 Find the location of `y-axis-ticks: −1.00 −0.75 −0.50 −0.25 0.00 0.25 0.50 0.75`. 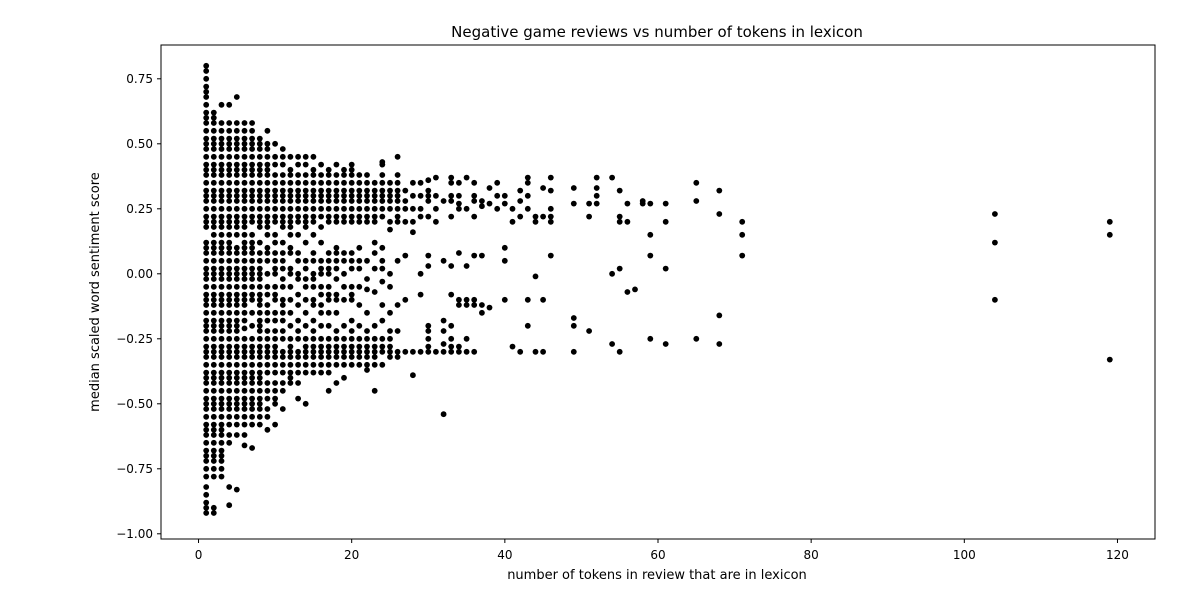

y-axis-ticks: −1.00 −0.75 −0.50 −0.25 0.00 0.25 0.50 0.75 is located at coordinates (138, 306).